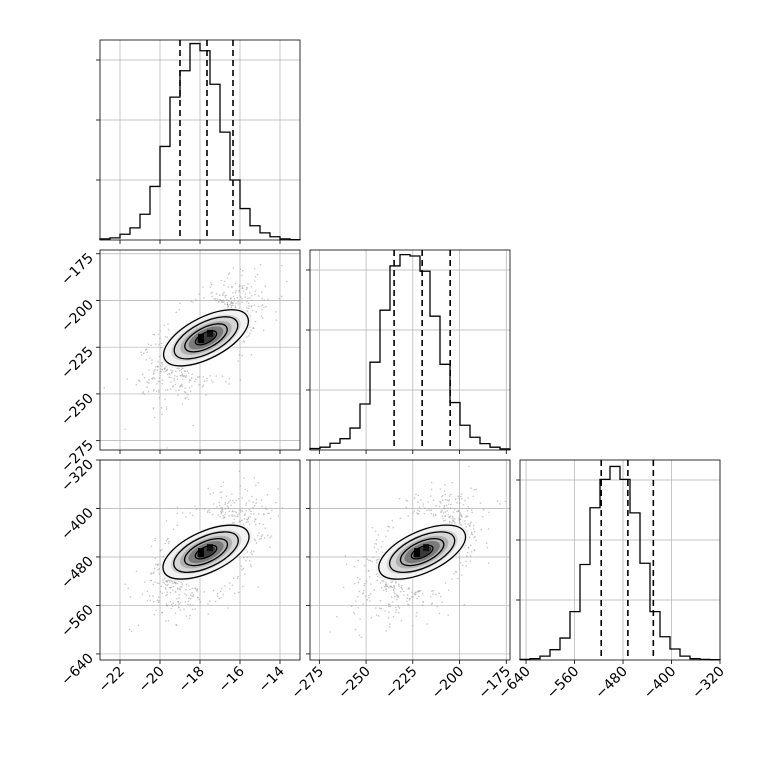  Describe the element at coordinates (611, 683) in the screenshot. I see `x-tick-label: −480` at that location.